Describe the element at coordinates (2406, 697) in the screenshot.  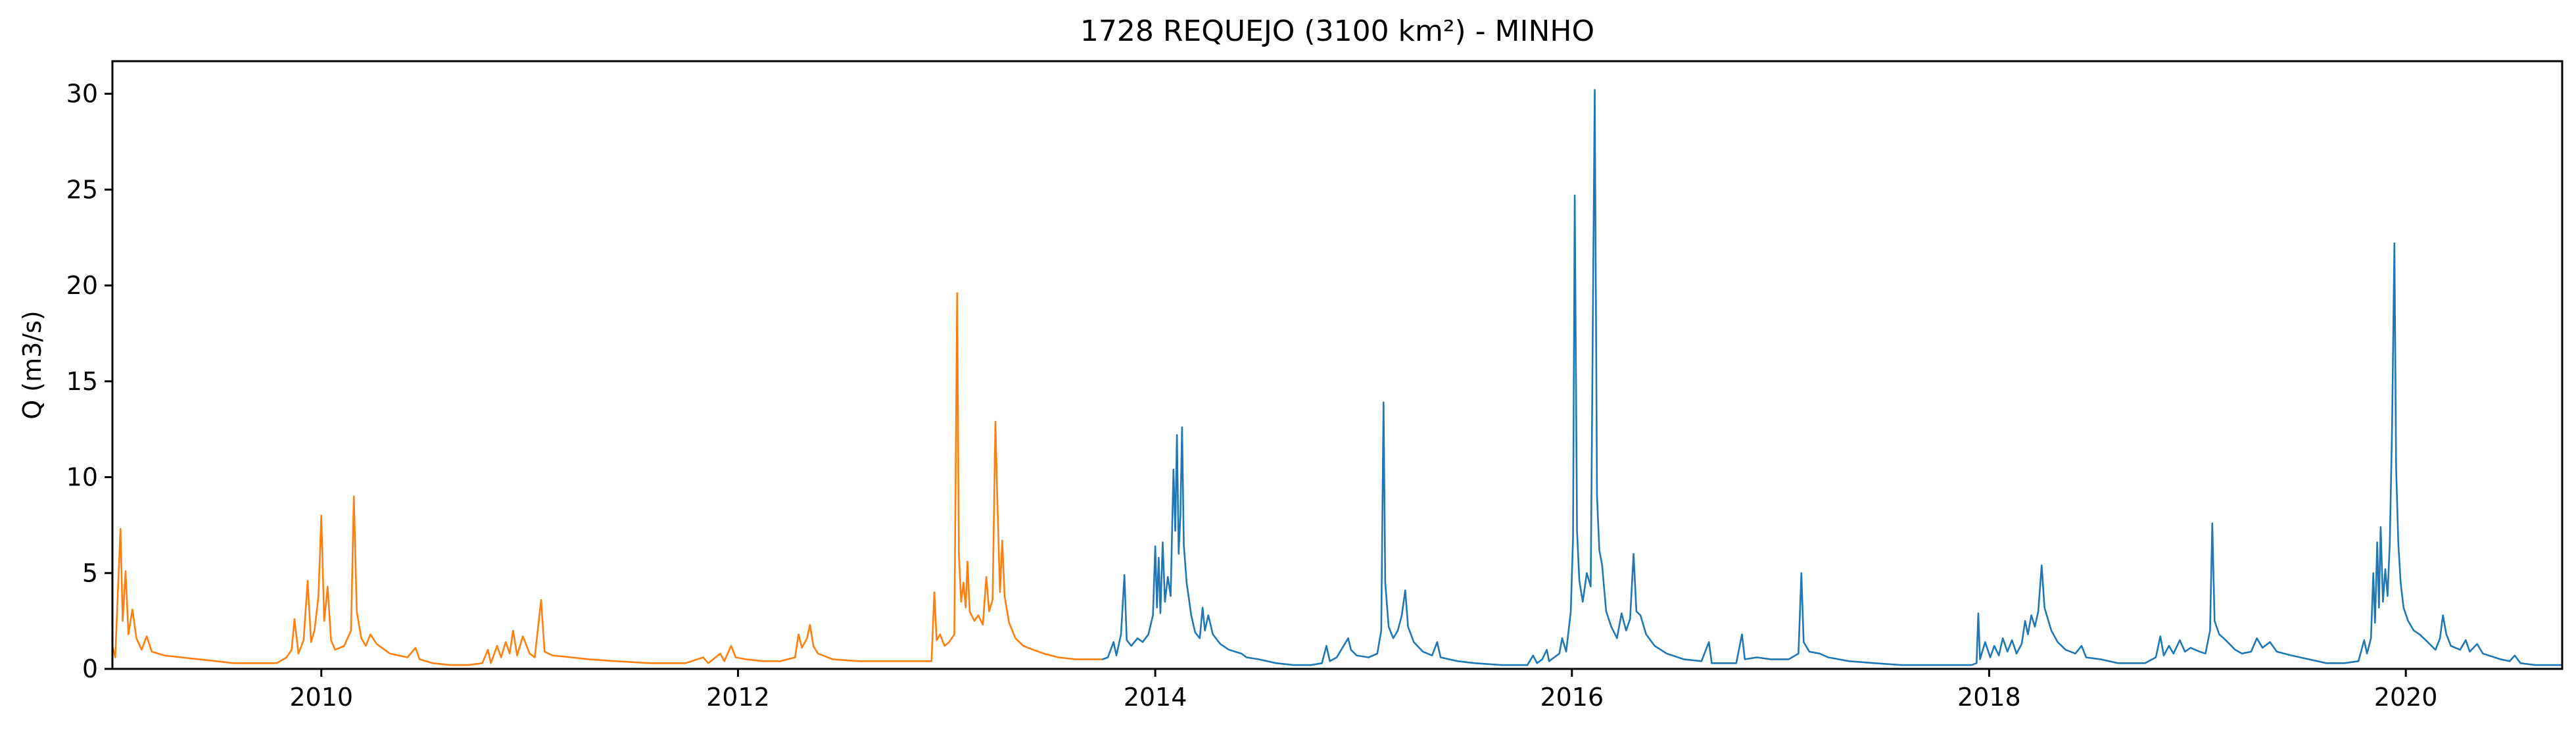
I see `x-tick-label: 2020` at that location.